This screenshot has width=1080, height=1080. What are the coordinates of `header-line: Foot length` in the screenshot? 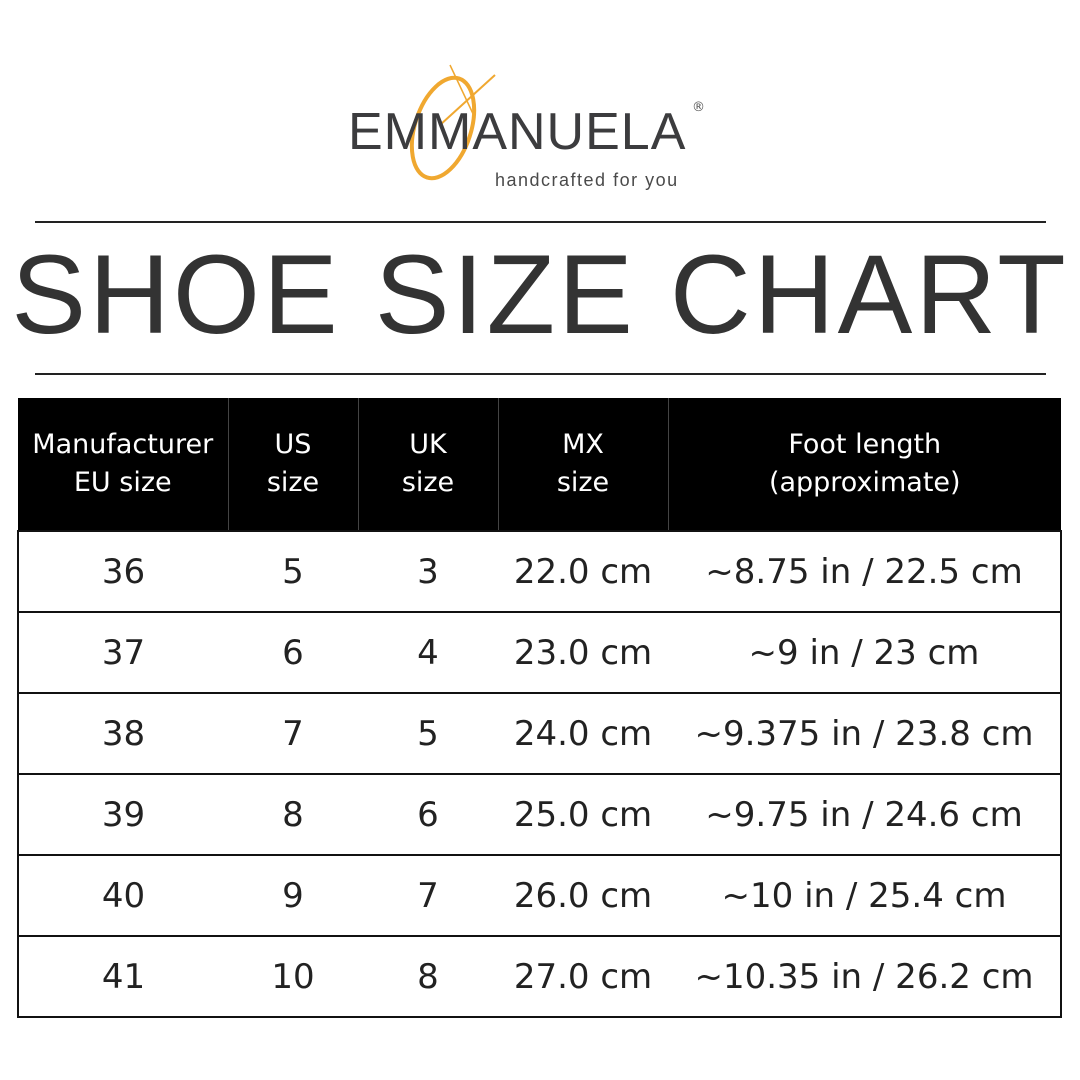 It's located at (865, 444).